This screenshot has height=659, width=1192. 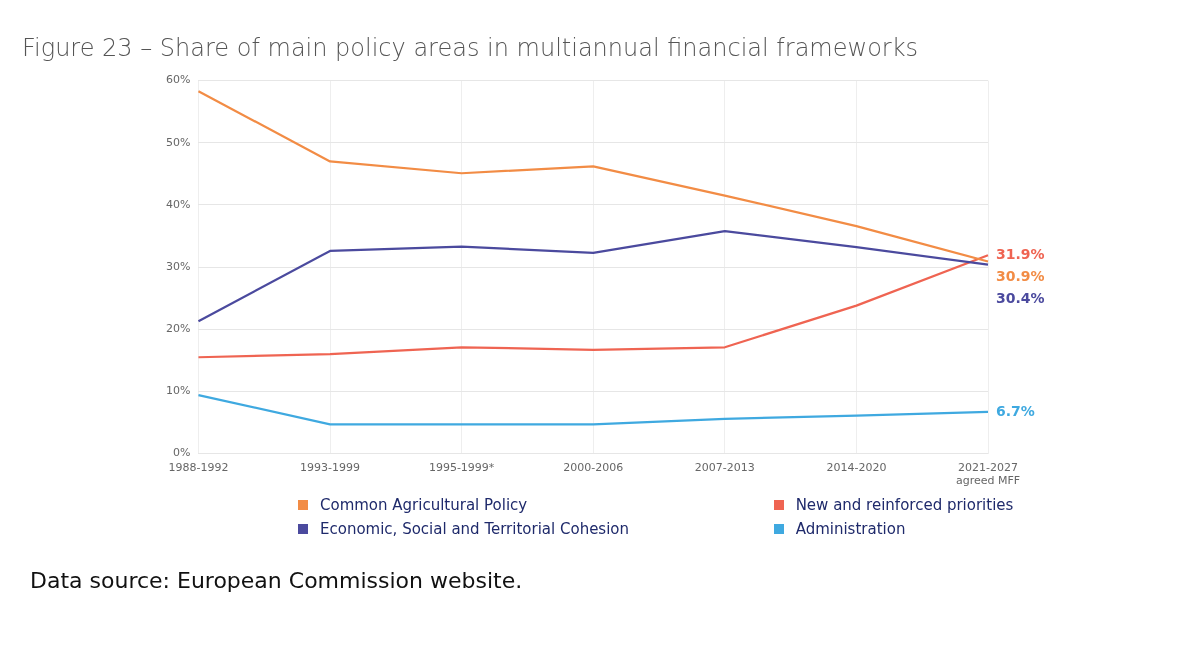 I want to click on x-tick-label: 2021-2027 agreed MFF, so click(x=988, y=474).